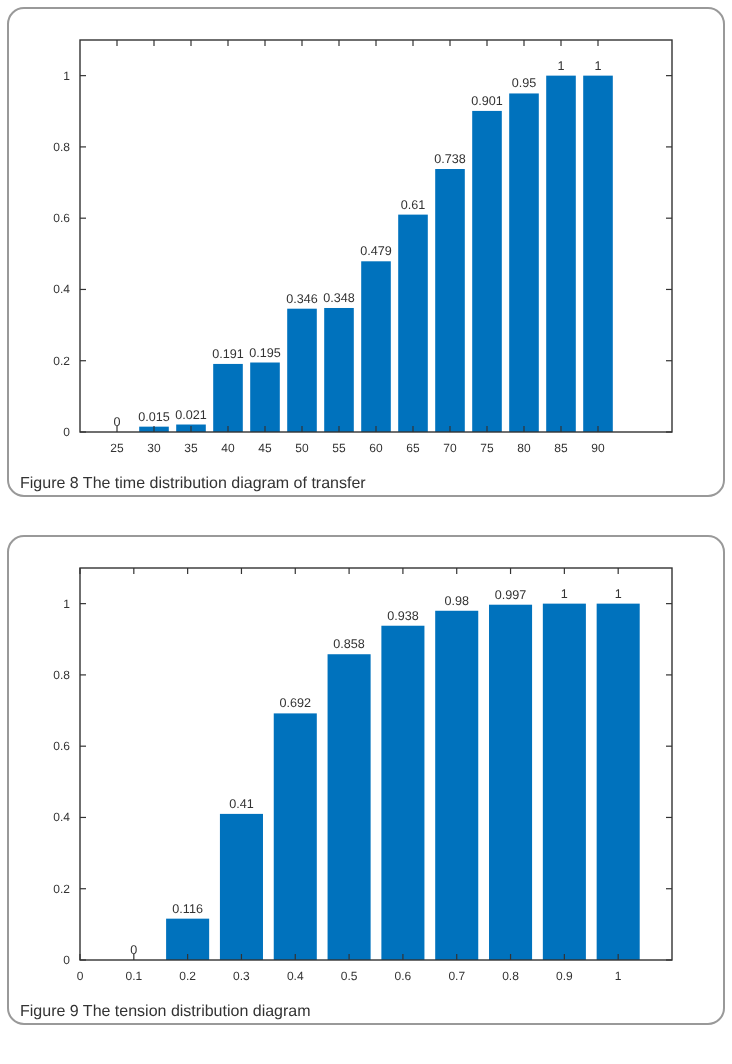 Image resolution: width=732 pixels, height=1064 pixels. Describe the element at coordinates (193, 483) in the screenshot. I see `caption: Figure 8 The time distribution diagram of transfer` at that location.